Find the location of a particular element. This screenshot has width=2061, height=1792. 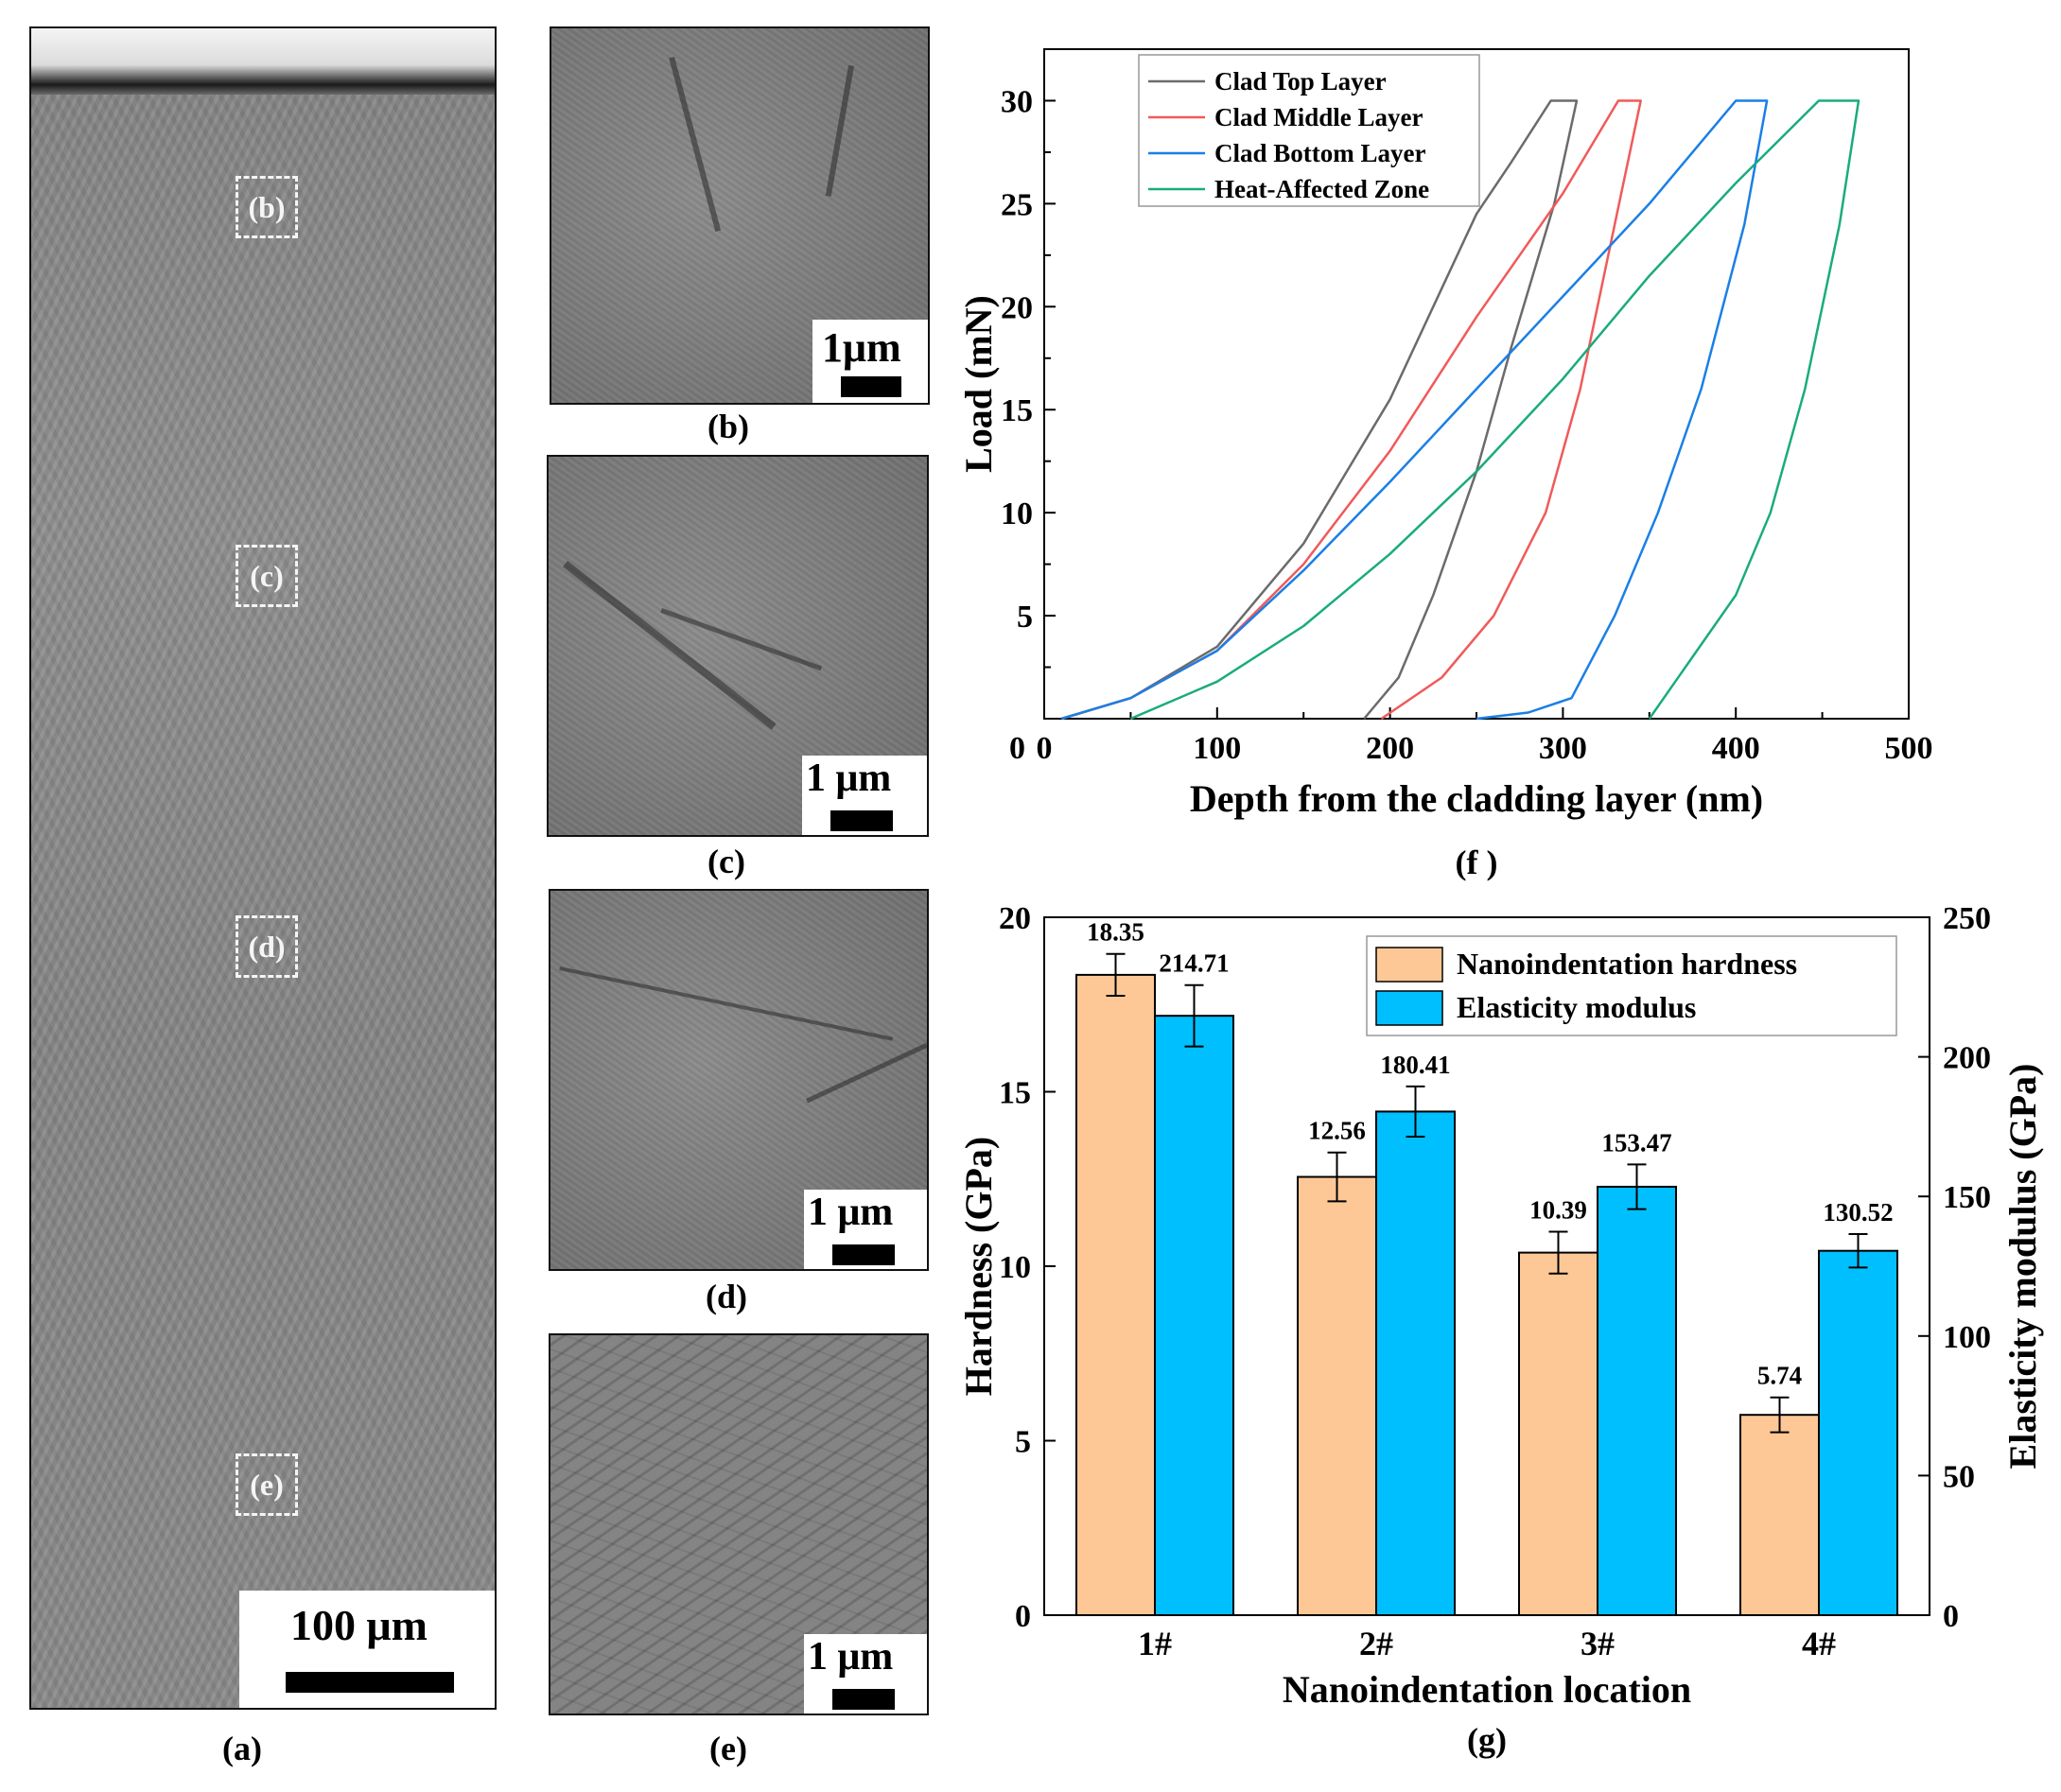

data-label: 153.47 is located at coordinates (1636, 1142).